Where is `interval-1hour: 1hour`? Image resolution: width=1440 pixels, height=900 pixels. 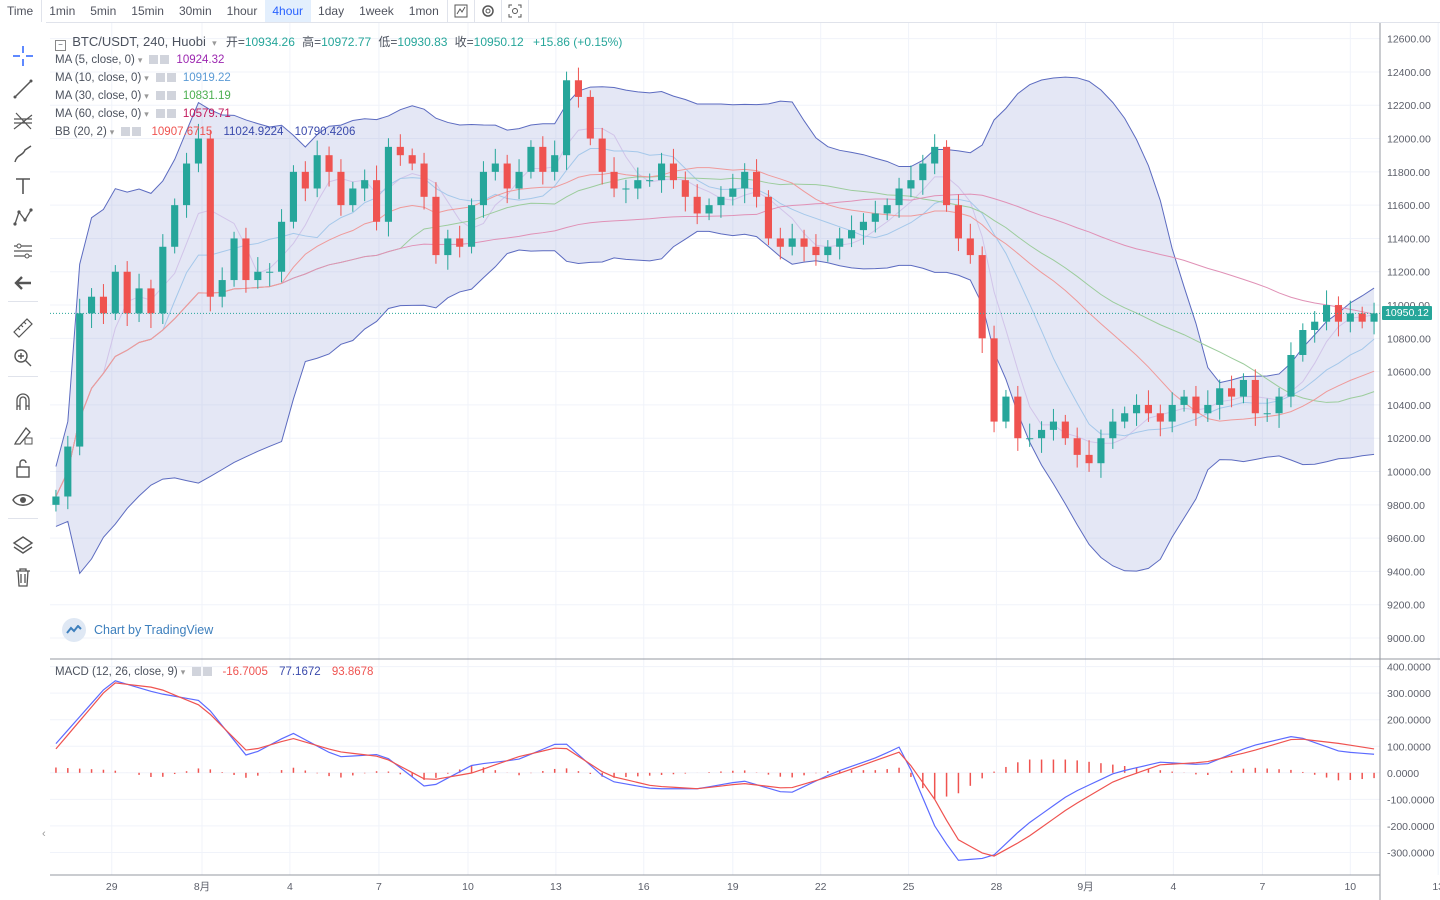
interval-1hour: 1hour is located at coordinates (242, 11).